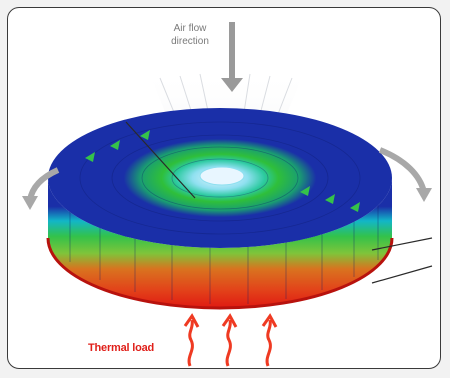 Image resolution: width=450 pixels, height=378 pixels. I want to click on top-flow-marks, so click(222, 171).